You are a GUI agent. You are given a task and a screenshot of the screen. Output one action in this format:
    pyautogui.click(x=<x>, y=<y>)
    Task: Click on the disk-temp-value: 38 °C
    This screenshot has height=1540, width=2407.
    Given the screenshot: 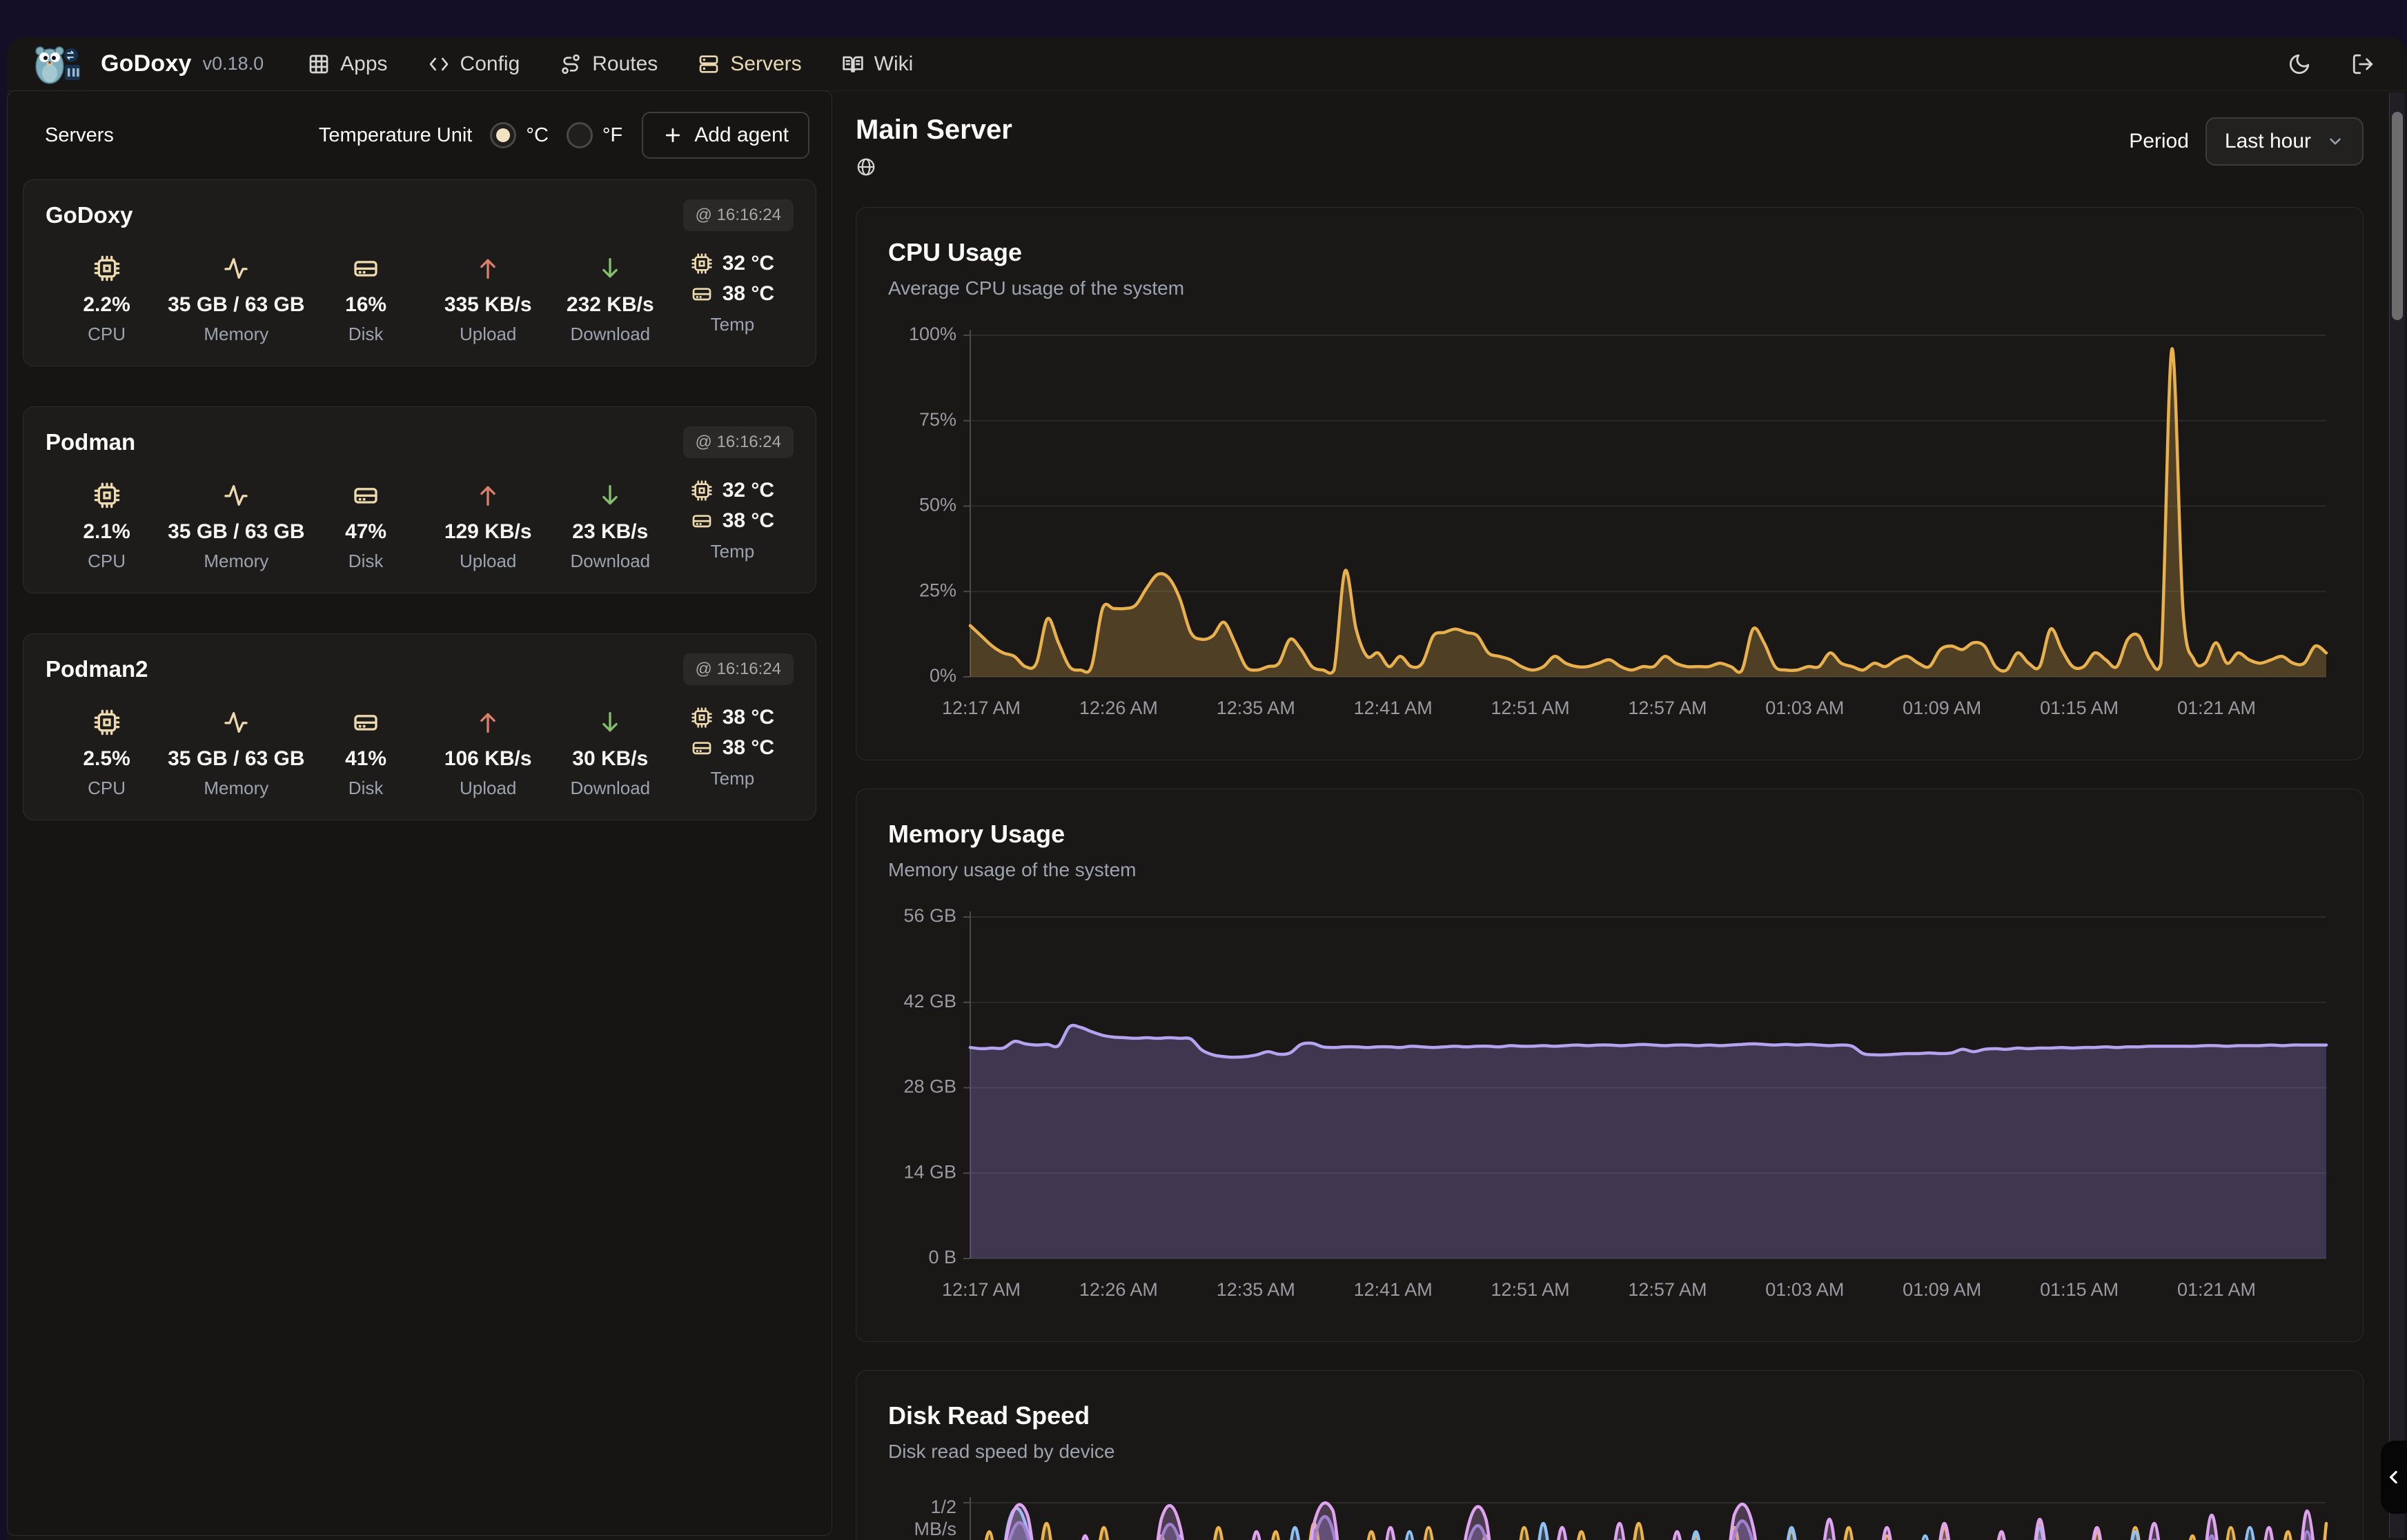 What is the action you would take?
    pyautogui.click(x=748, y=293)
    